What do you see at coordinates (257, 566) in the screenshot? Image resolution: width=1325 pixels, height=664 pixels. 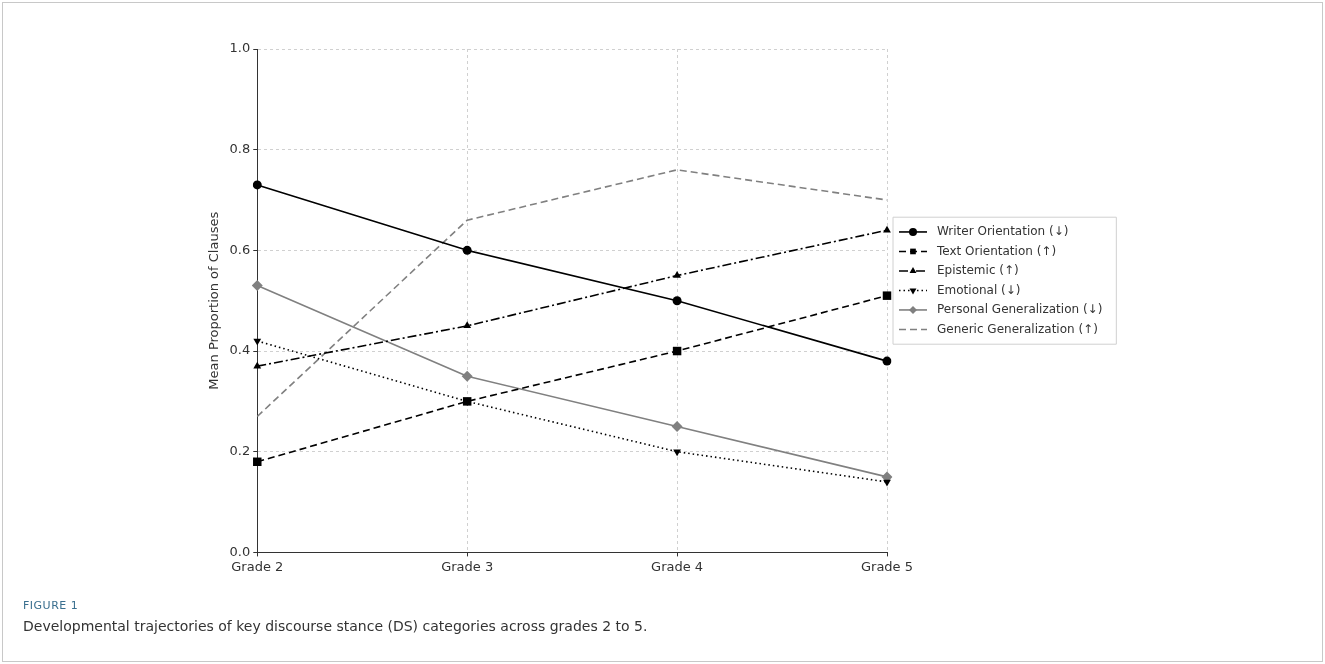 I see `x-tick-label: Grade 2` at bounding box center [257, 566].